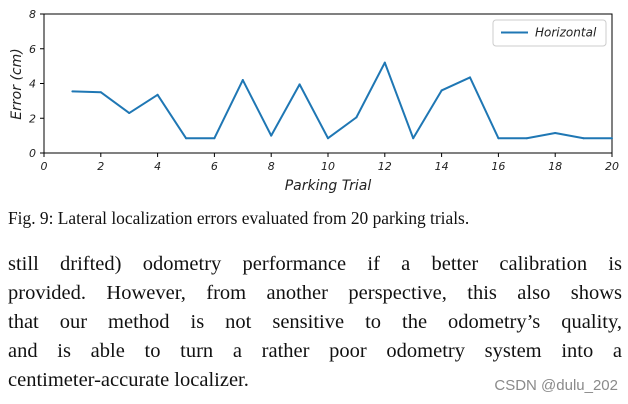 The height and width of the screenshot is (404, 628). I want to click on x-tick-label: 10, so click(328, 166).